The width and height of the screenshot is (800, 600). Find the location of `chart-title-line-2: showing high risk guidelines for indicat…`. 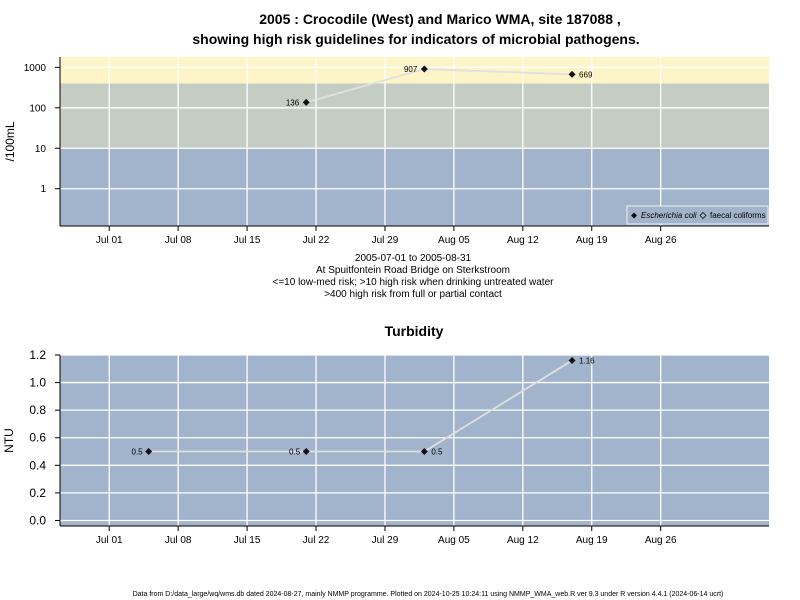

chart-title-line-2: showing high risk guidelines for indicat… is located at coordinates (415, 39).